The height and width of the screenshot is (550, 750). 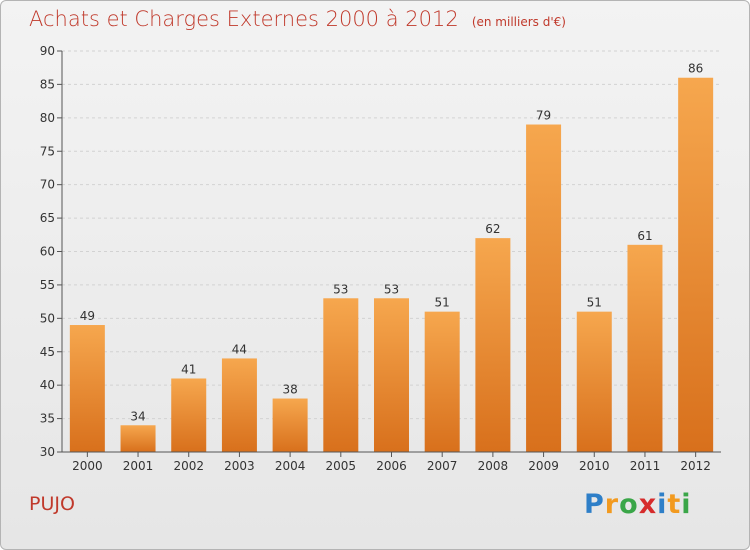 What do you see at coordinates (612, 504) in the screenshot?
I see `logo-letter: r` at bounding box center [612, 504].